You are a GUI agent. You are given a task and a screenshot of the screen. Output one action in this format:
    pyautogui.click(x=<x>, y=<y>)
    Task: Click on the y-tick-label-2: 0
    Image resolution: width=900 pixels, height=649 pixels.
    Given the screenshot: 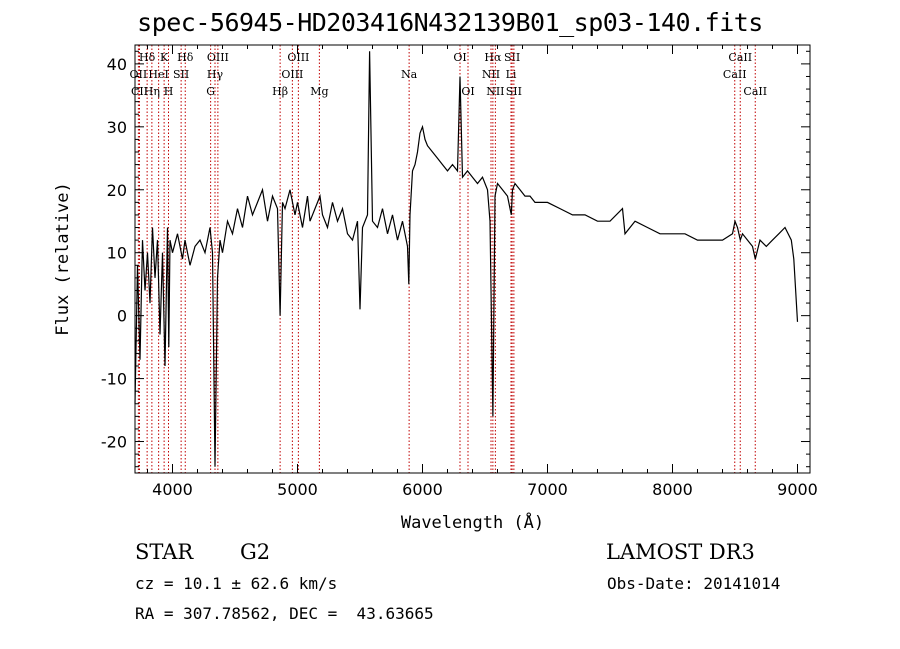 What is the action you would take?
    pyautogui.click(x=122, y=316)
    